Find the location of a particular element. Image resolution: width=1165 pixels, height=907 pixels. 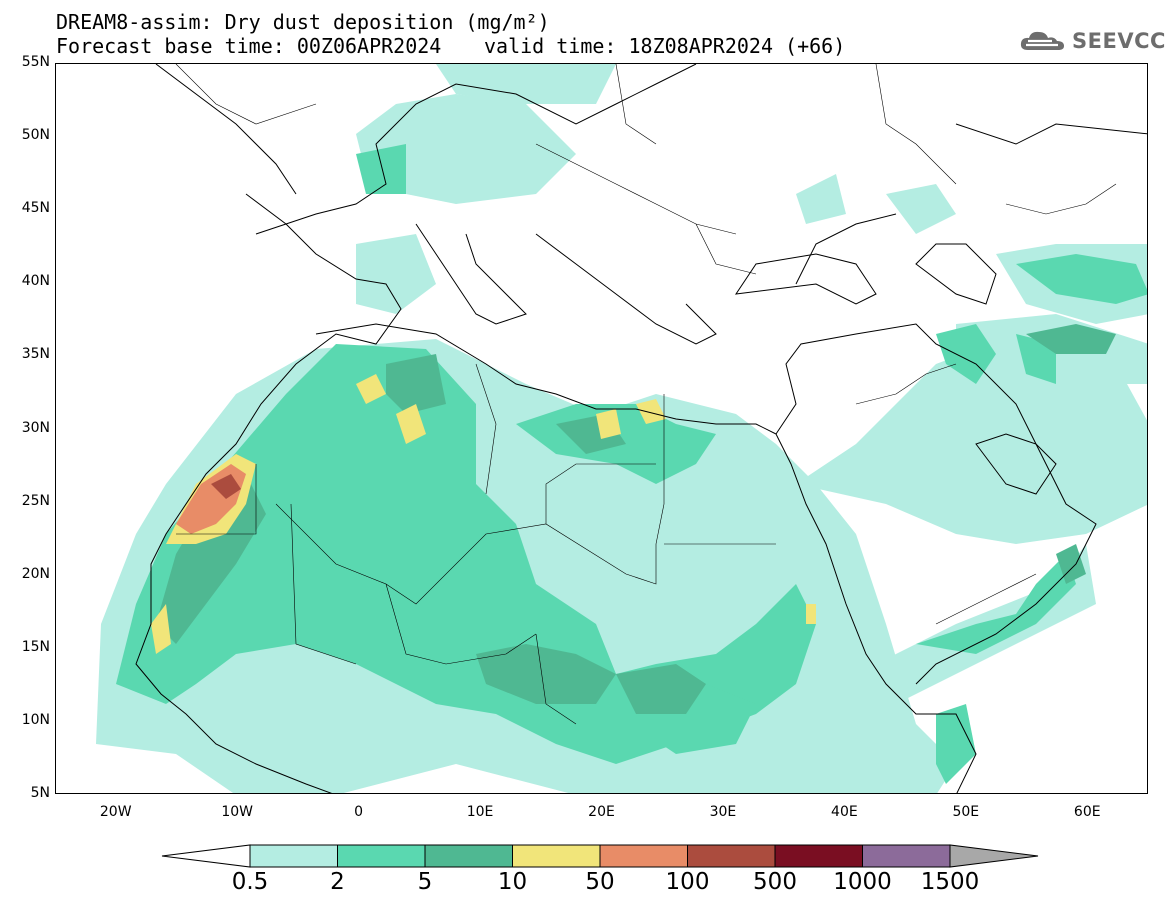

lat-label: 30N is located at coordinates (35, 427).